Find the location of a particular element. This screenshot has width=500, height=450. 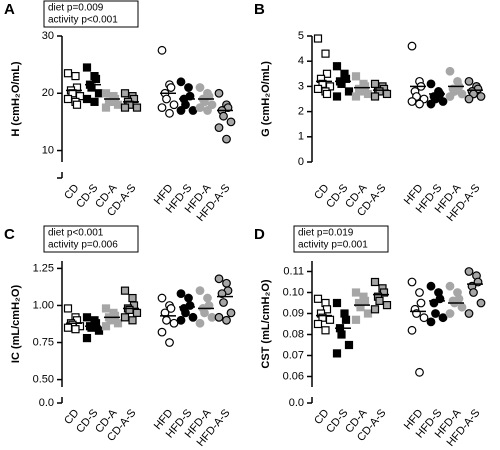

y-tick-label: 10 is located at coordinates (48, 150).